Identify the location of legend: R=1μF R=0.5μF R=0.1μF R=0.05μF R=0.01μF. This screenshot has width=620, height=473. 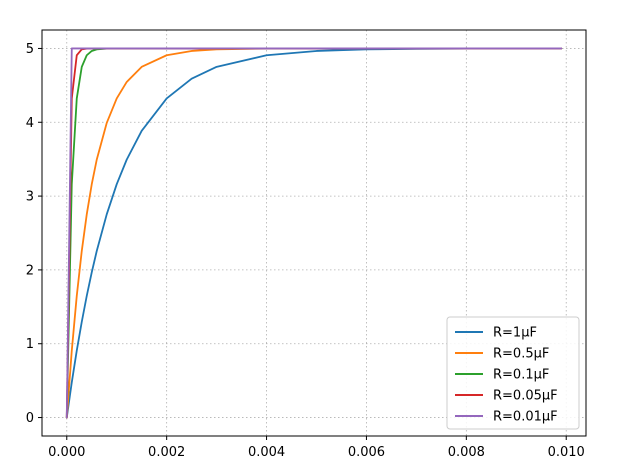
(513, 373).